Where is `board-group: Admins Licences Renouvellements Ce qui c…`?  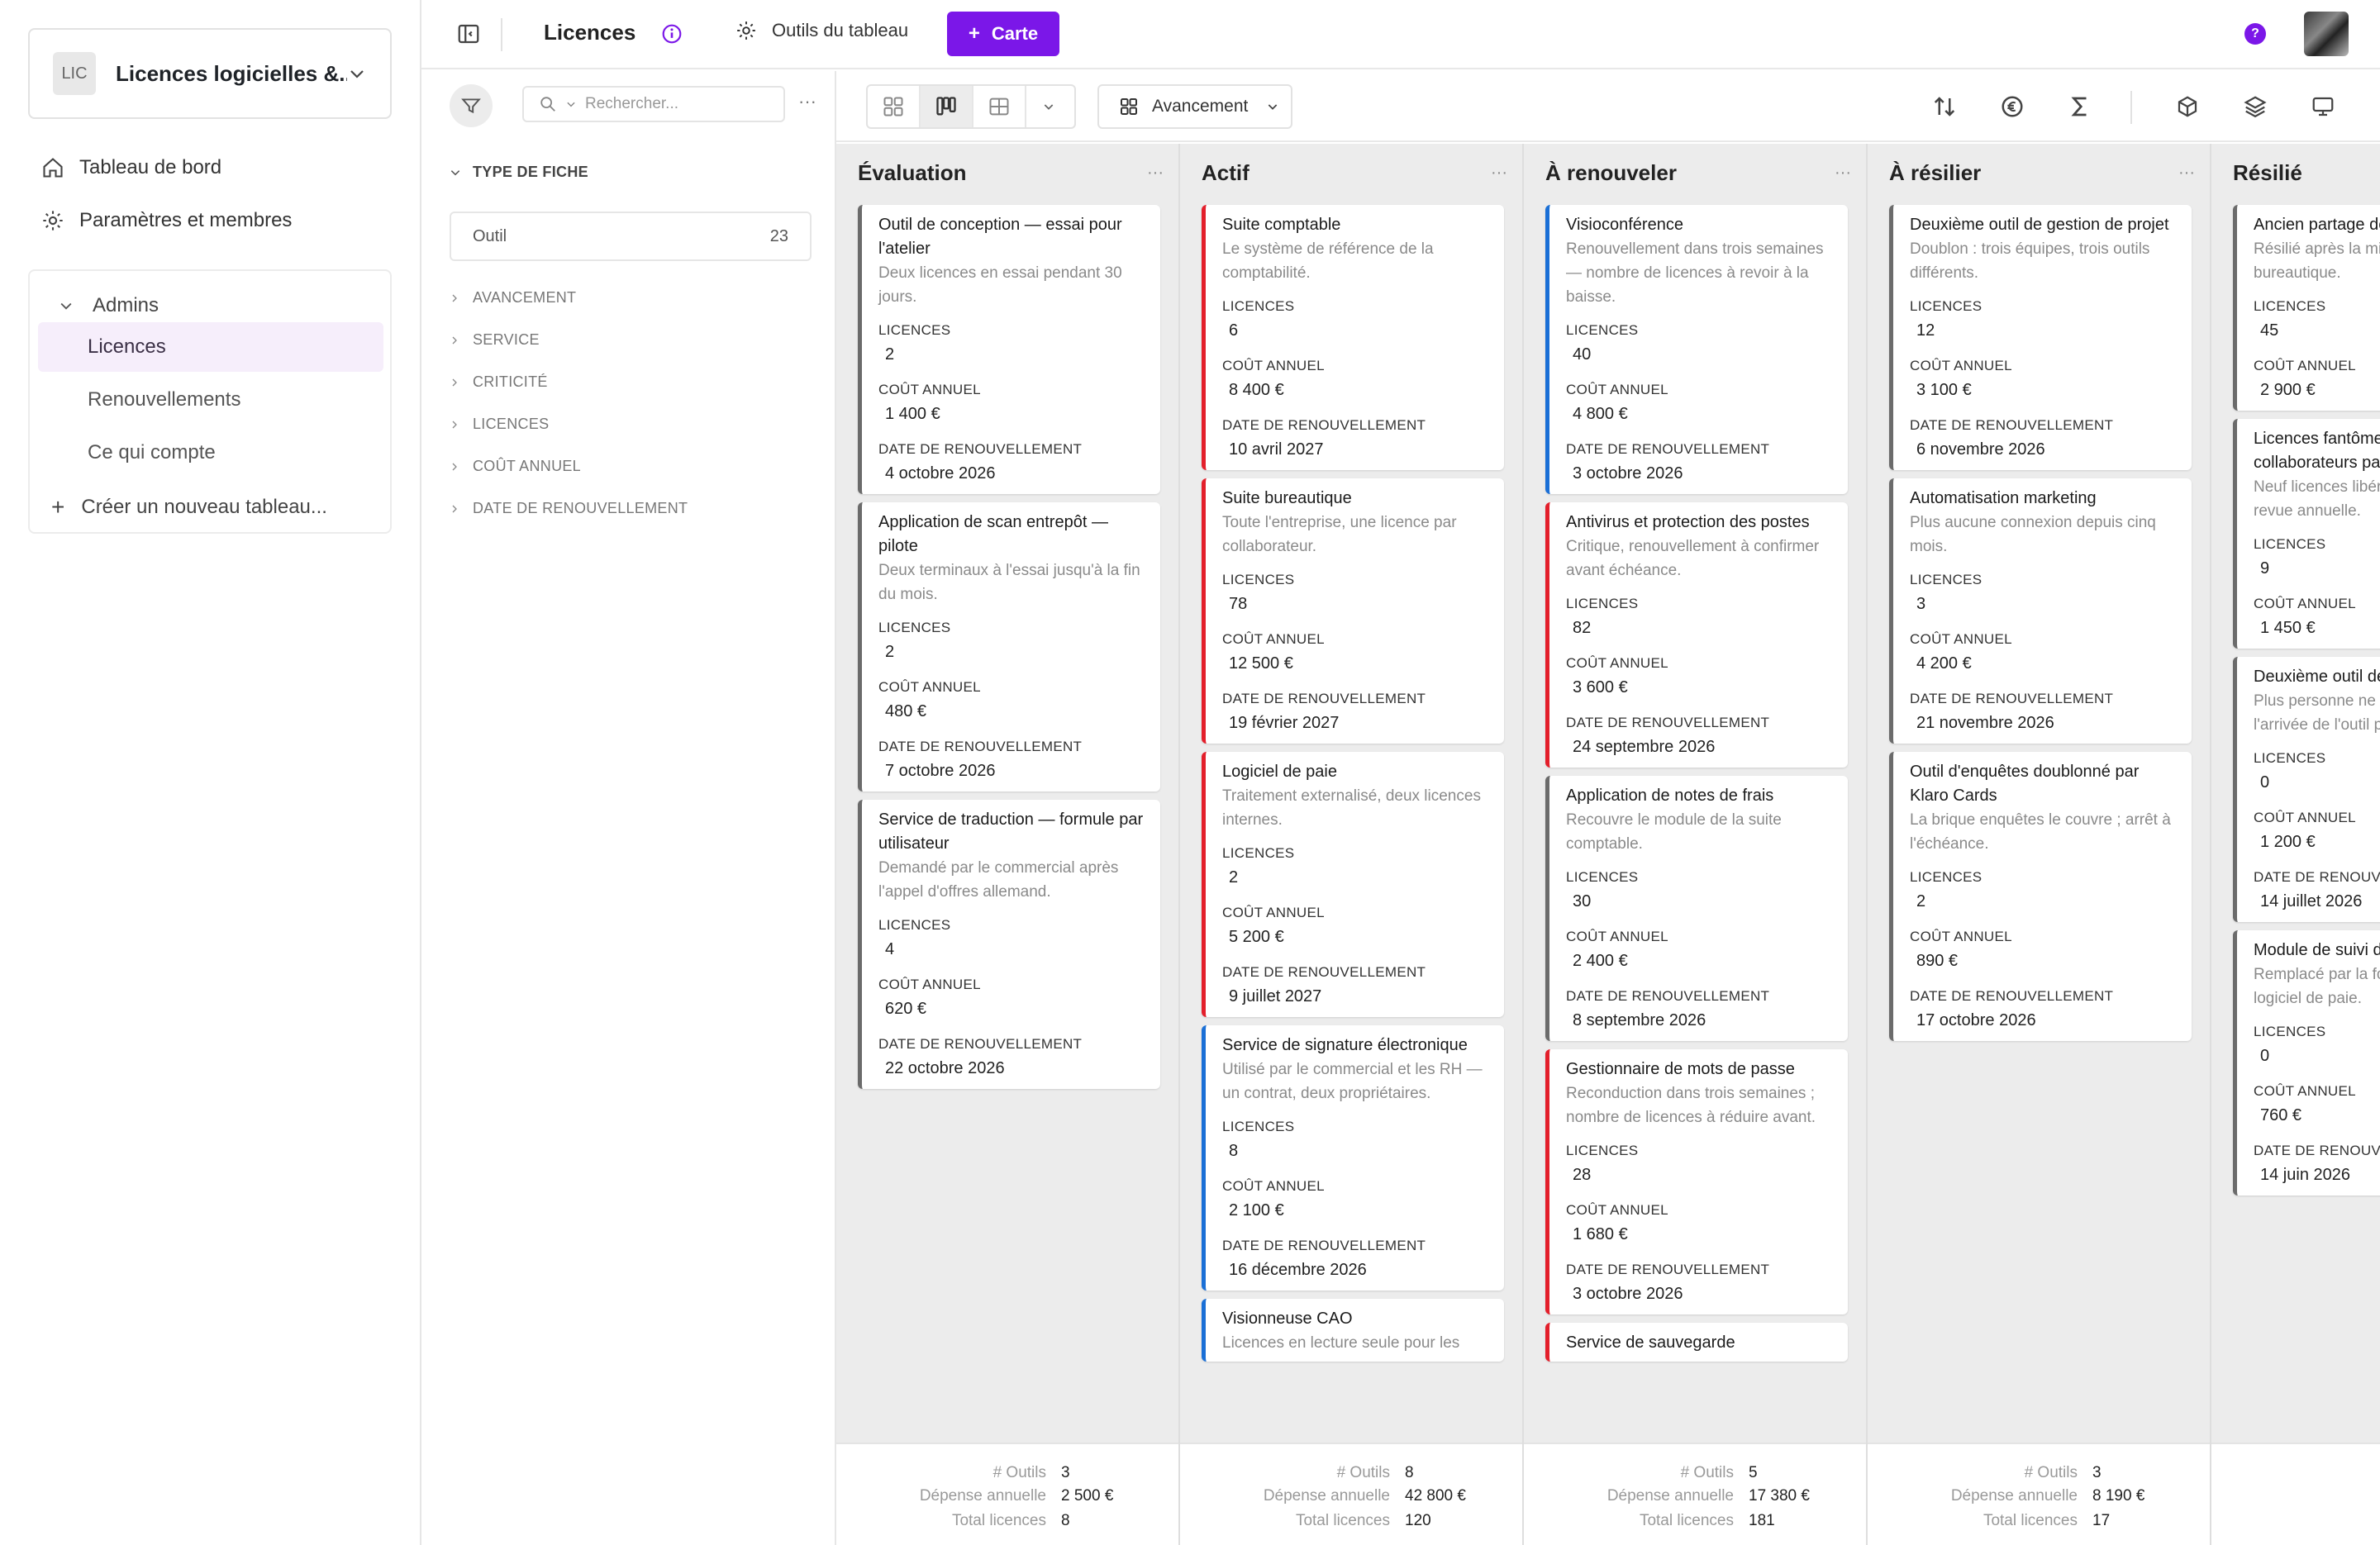
board-group: Admins Licences Renouvellements Ce qui c… is located at coordinates (210, 401).